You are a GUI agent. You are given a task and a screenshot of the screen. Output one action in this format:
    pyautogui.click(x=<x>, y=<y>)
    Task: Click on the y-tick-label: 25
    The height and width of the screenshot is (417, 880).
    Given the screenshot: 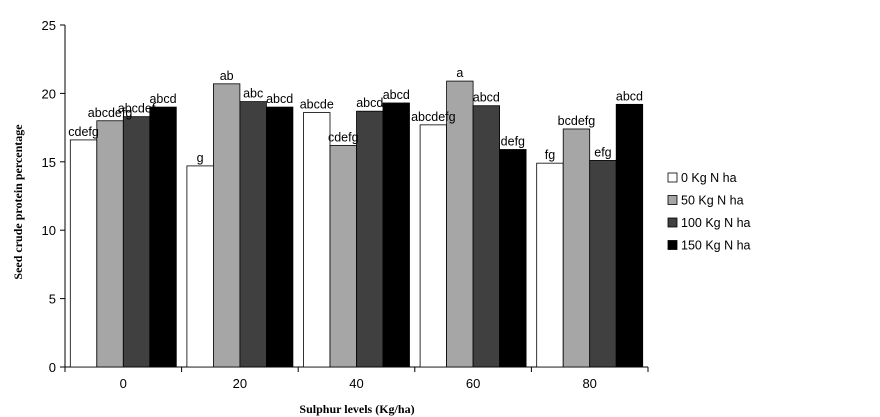 What is the action you would take?
    pyautogui.click(x=49, y=25)
    